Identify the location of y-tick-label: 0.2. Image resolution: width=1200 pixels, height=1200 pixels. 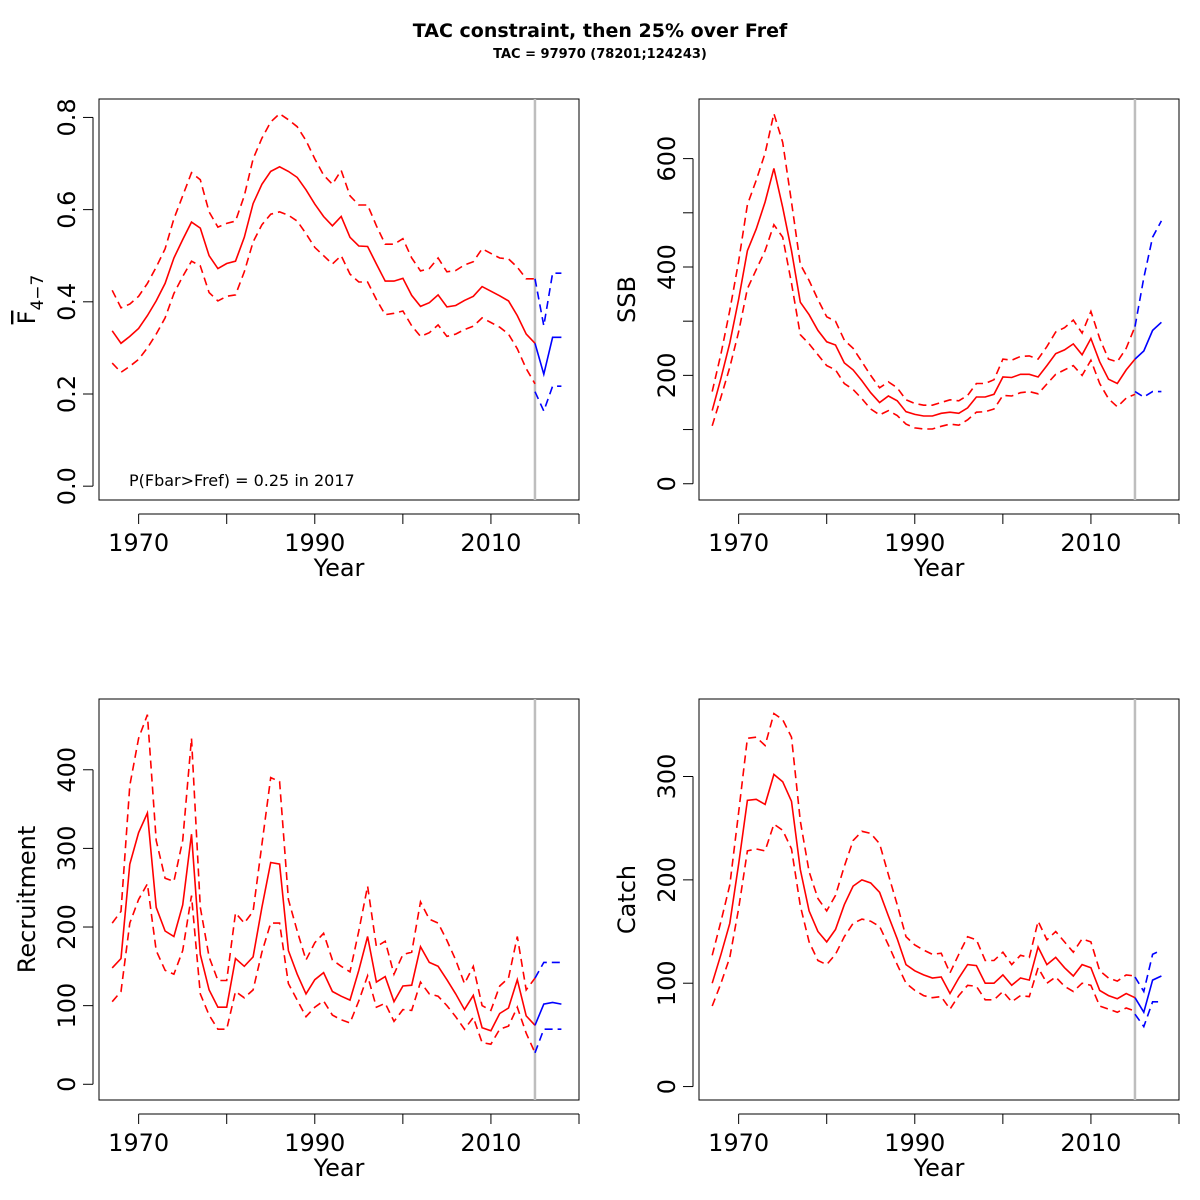
(67, 394).